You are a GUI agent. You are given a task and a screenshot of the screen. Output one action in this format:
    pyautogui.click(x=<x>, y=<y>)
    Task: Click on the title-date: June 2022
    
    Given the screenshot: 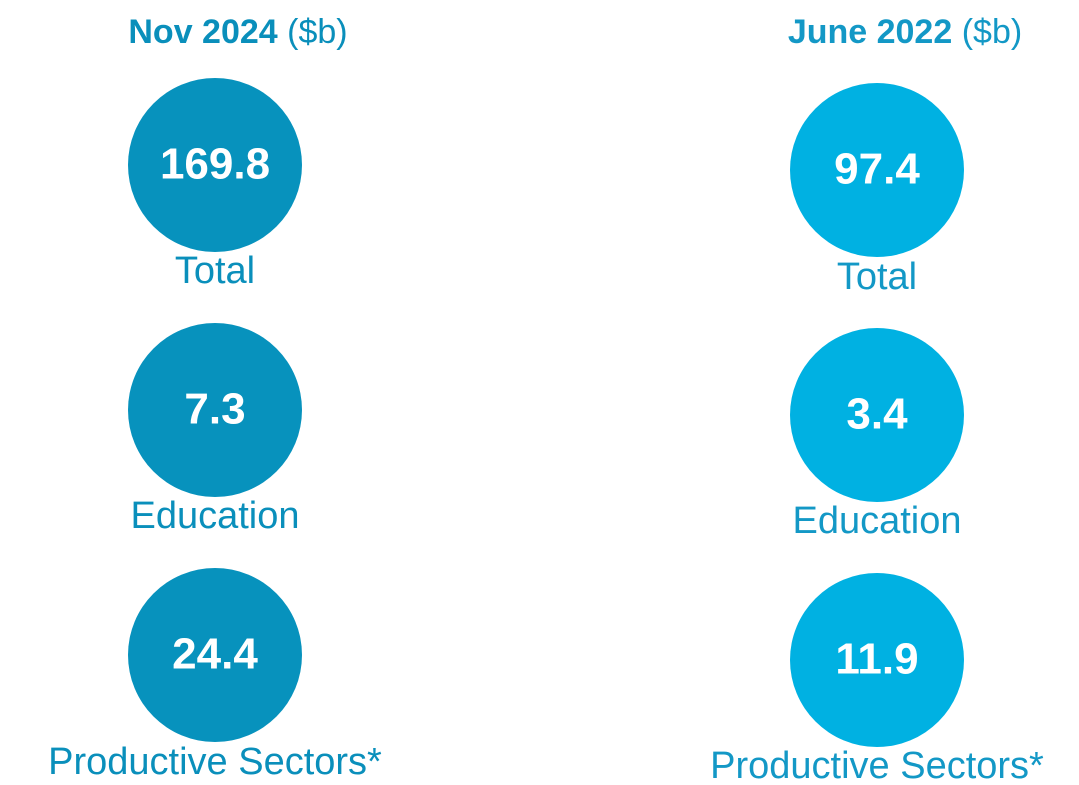 What is the action you would take?
    pyautogui.click(x=870, y=32)
    